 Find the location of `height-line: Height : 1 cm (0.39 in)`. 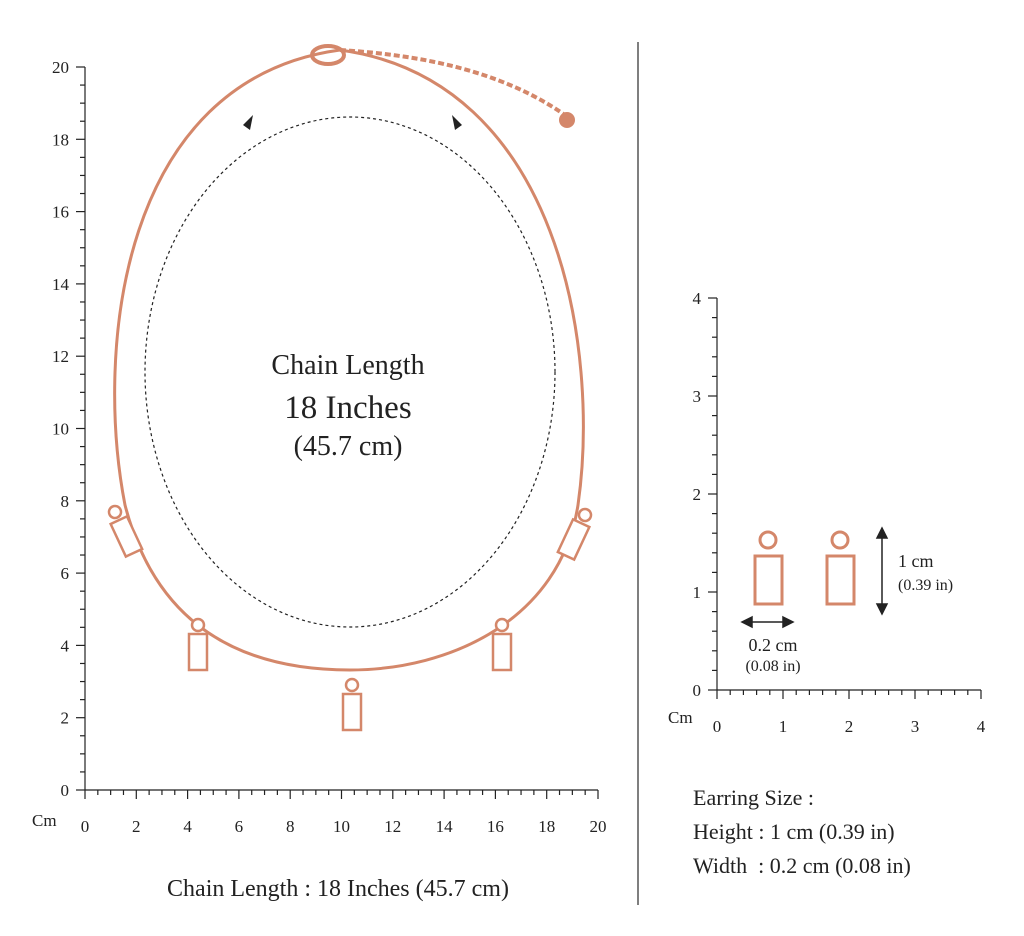

height-line: Height : 1 cm (0.39 in) is located at coordinates (794, 831).